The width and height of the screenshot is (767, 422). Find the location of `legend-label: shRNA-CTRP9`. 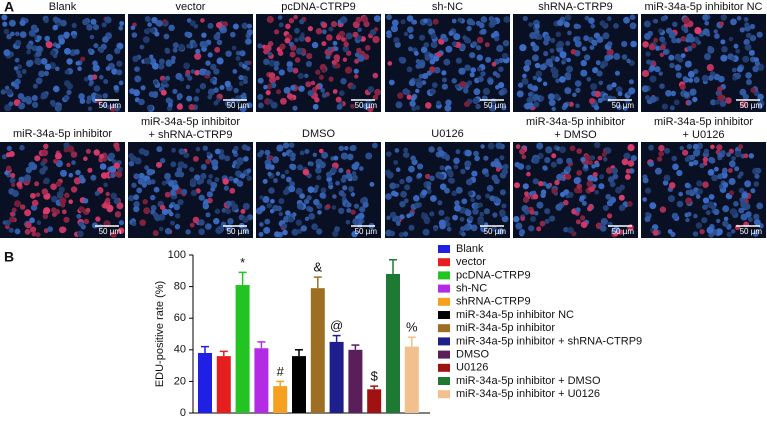

legend-label: shRNA-CTRP9 is located at coordinates (493, 302).